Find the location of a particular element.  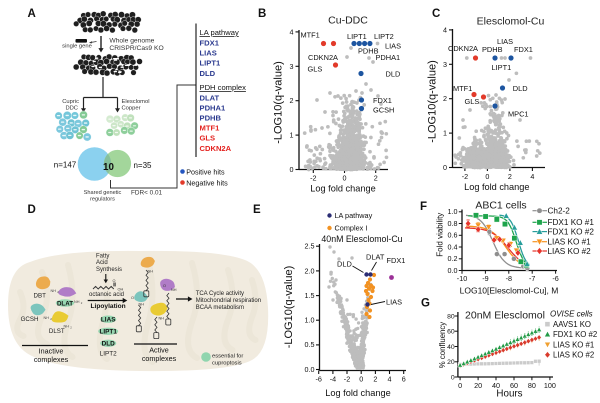

svg-text: -4 is located at coordinates (333, 379).